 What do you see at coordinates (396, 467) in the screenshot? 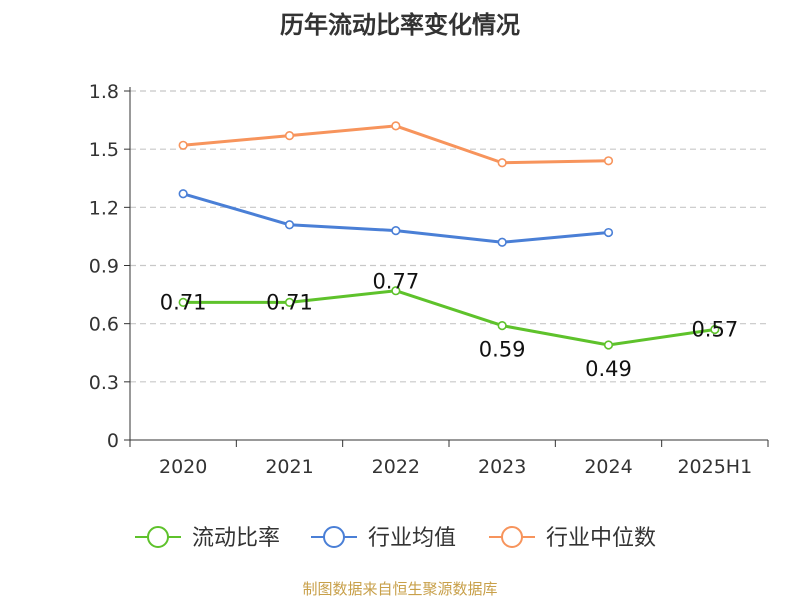
I see `x-tick-label: 2022` at bounding box center [396, 467].